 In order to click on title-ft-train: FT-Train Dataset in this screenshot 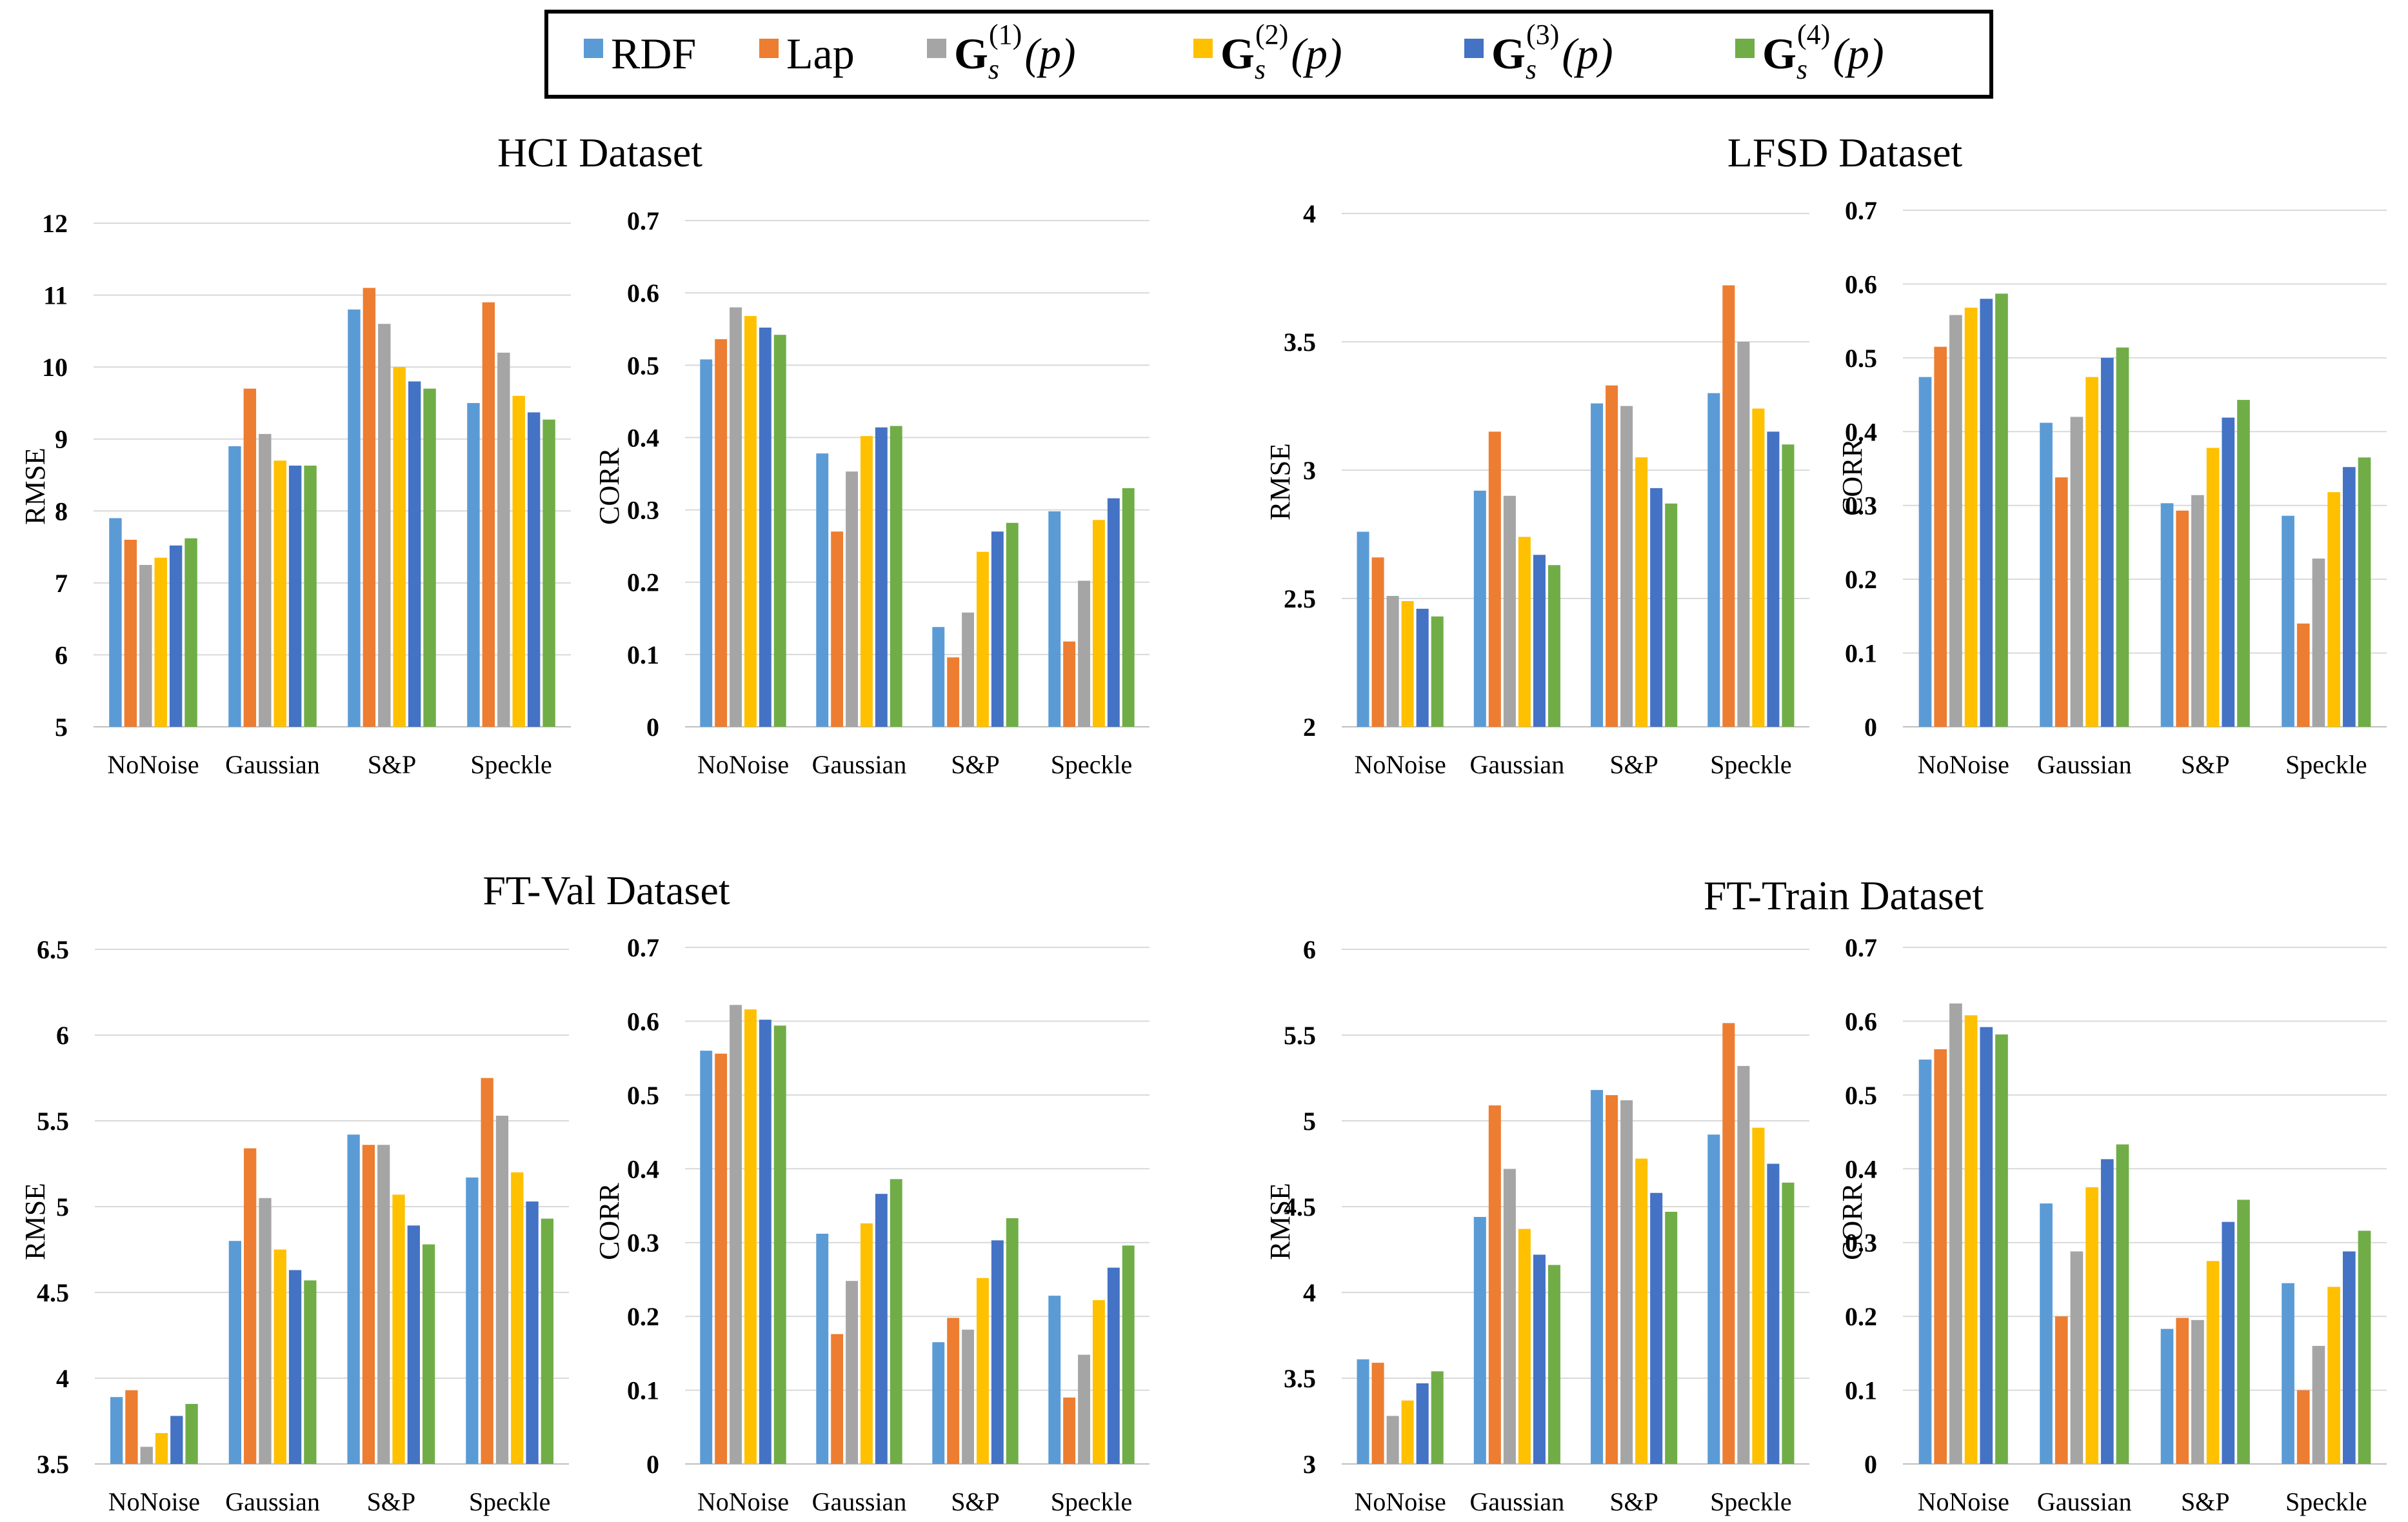, I will do `click(1844, 895)`.